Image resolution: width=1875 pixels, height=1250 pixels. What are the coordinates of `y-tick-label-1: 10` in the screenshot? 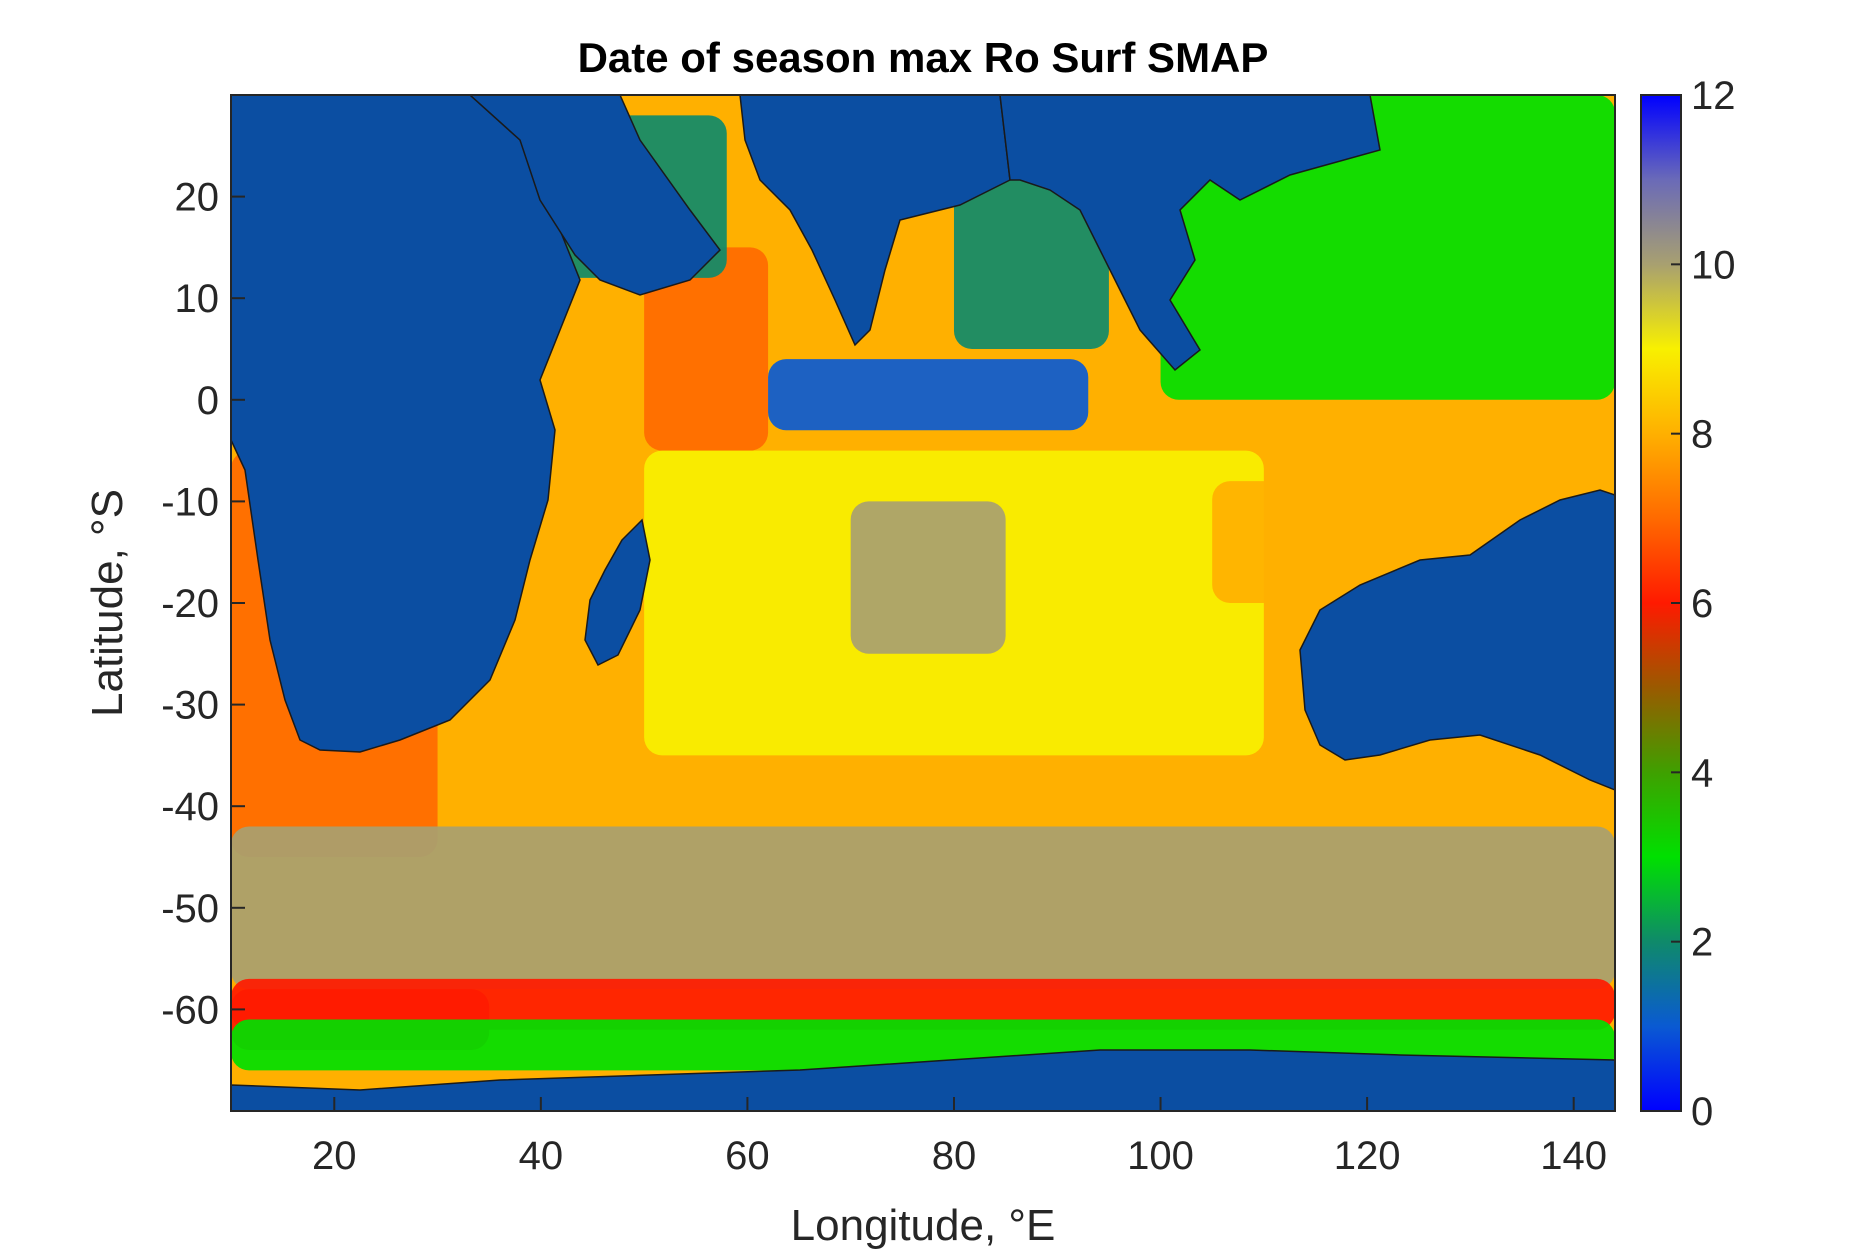 It's located at (197, 299).